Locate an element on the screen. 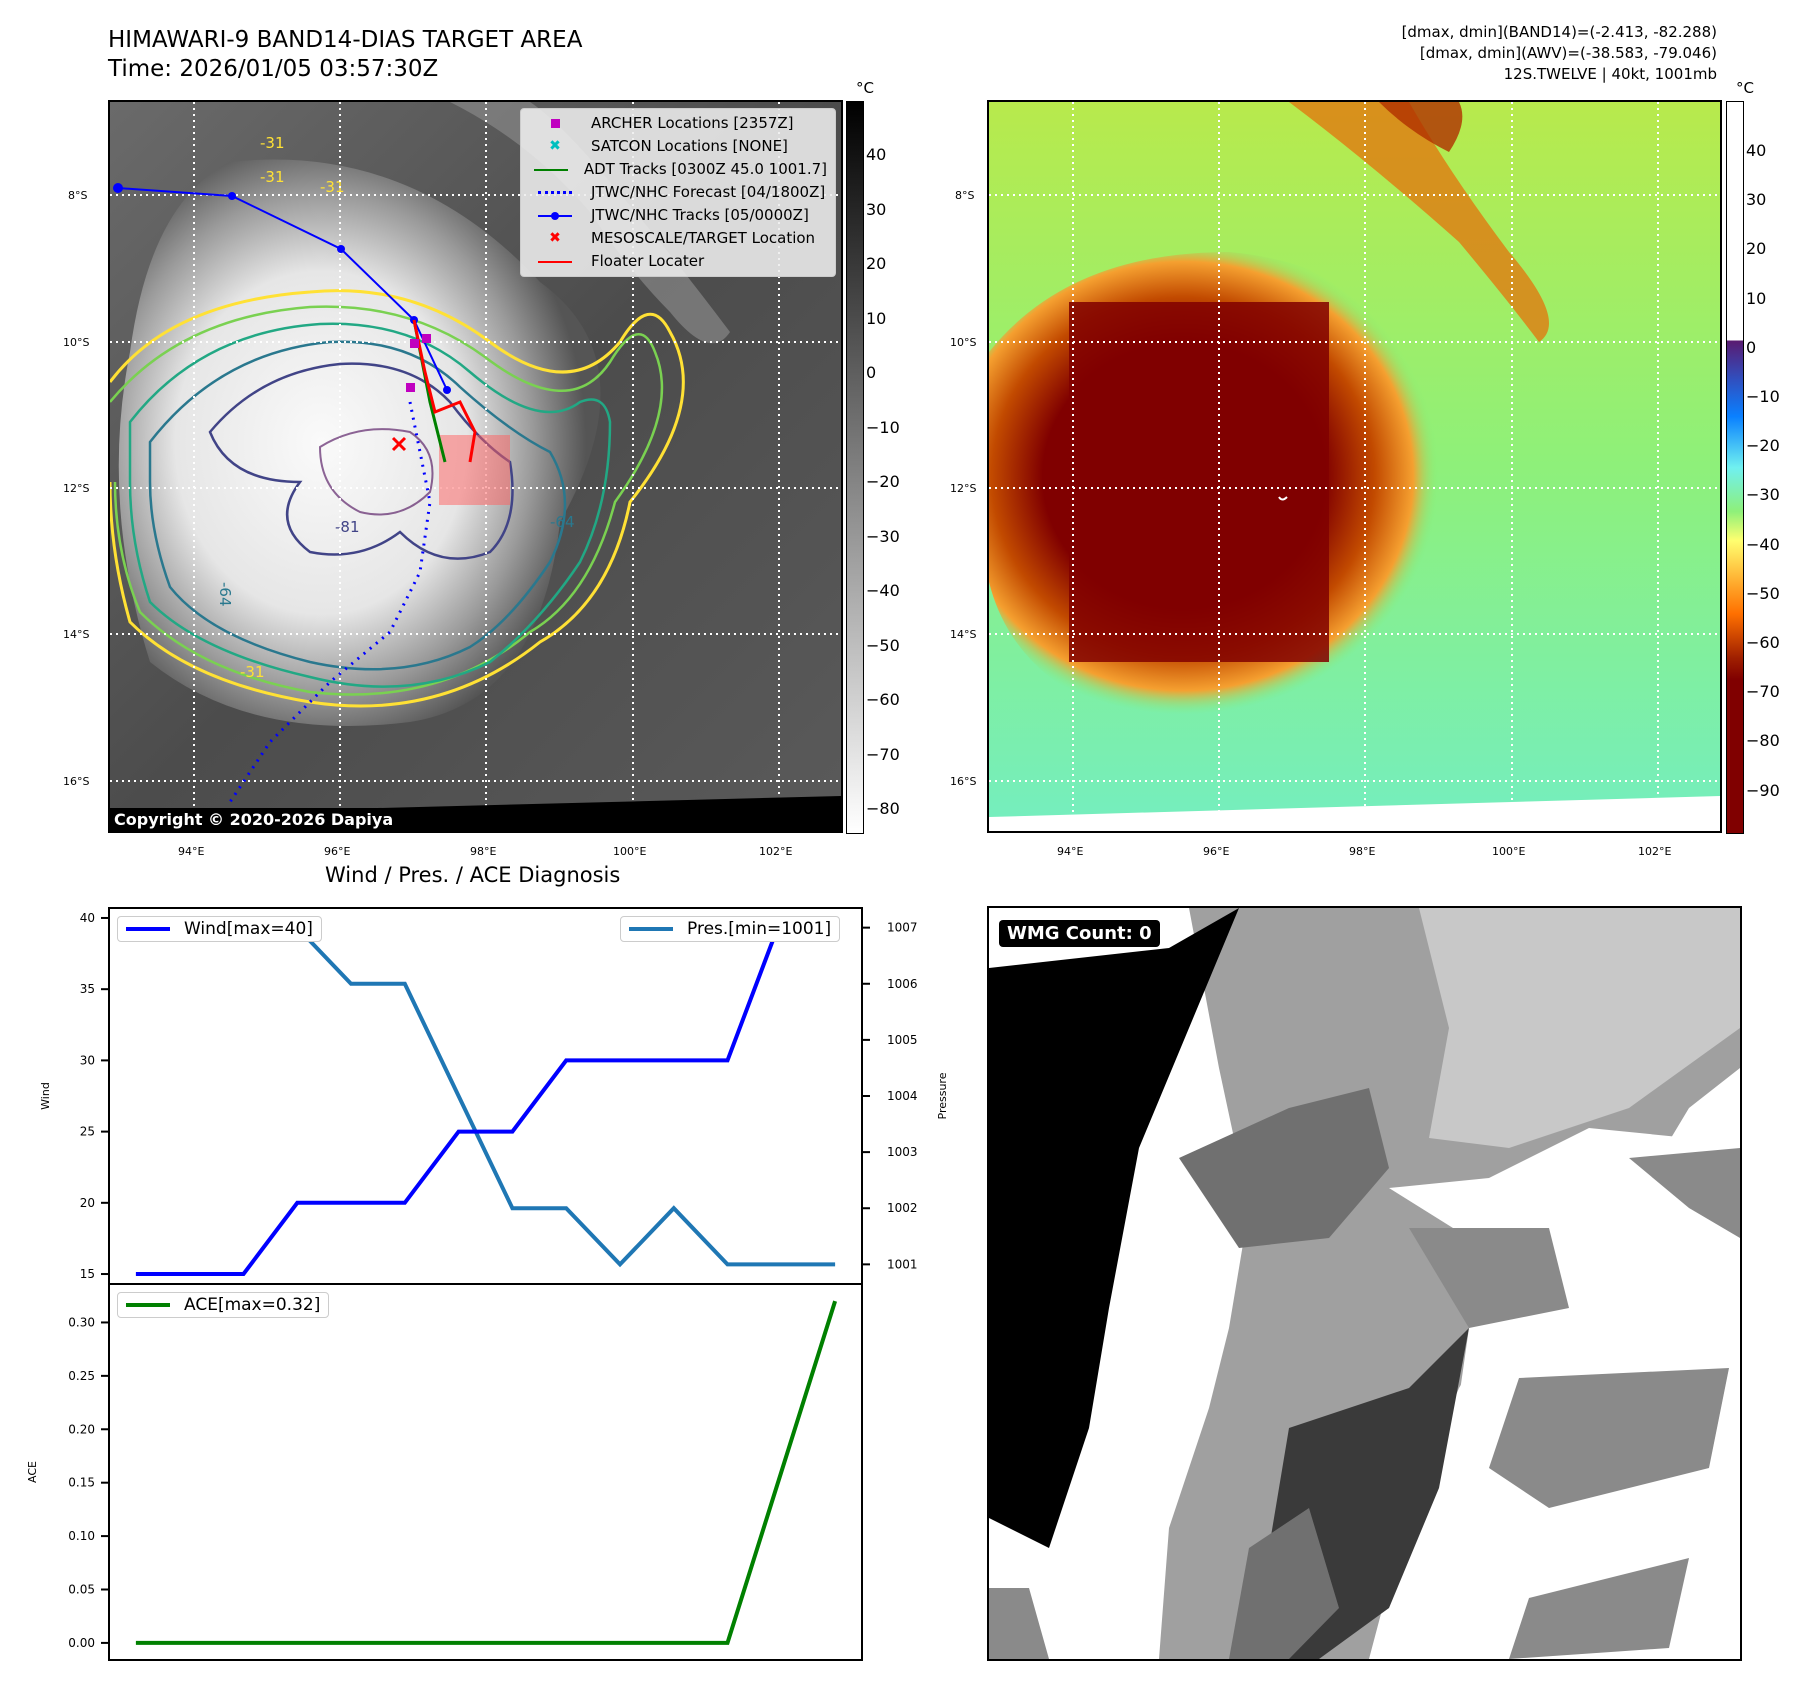 The width and height of the screenshot is (1801, 1690). wind-tick-label: 40 is located at coordinates (87, 918).